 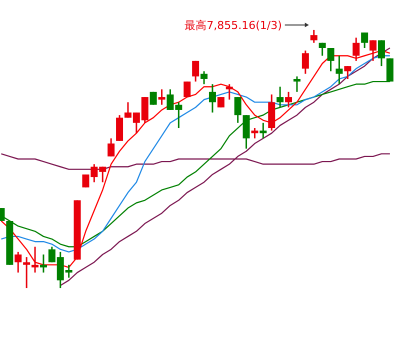 I want to click on annotation: 最高7,855.16(1/3), so click(x=233, y=25).